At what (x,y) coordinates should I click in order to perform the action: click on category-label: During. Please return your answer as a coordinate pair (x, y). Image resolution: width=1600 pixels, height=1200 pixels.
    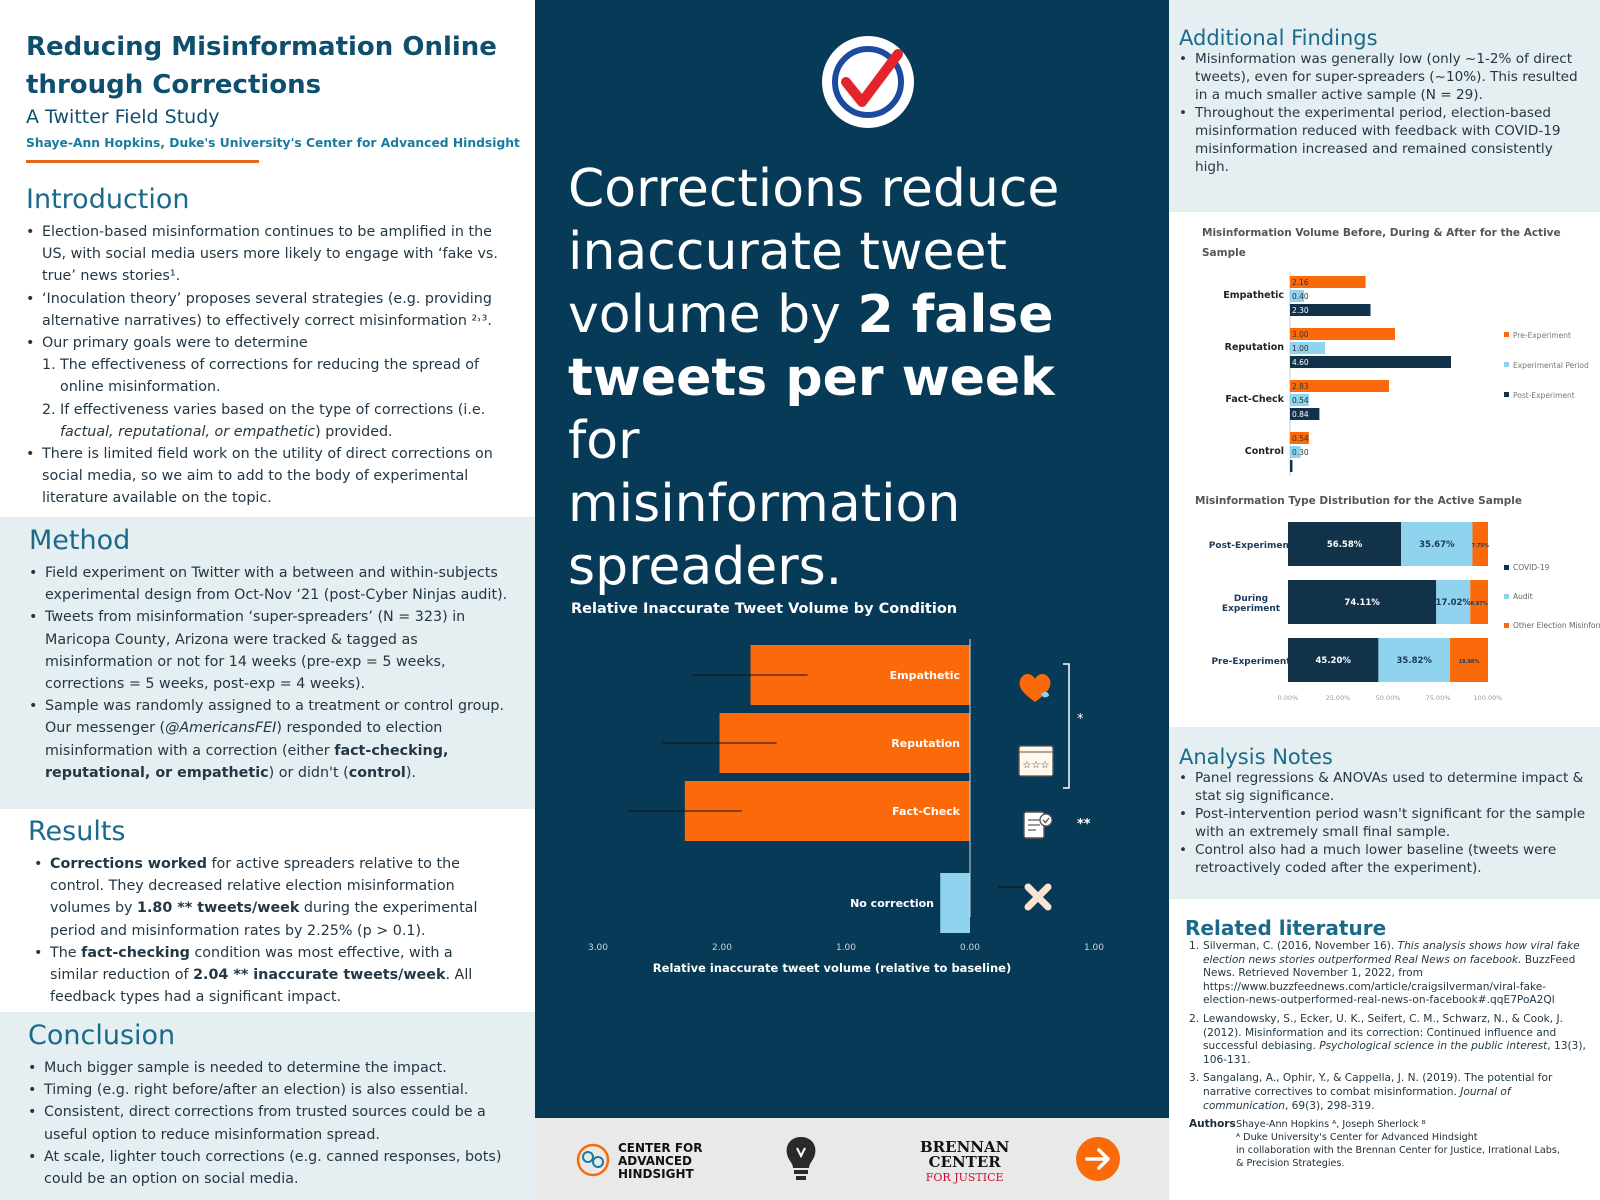
    Looking at the image, I should click on (1251, 599).